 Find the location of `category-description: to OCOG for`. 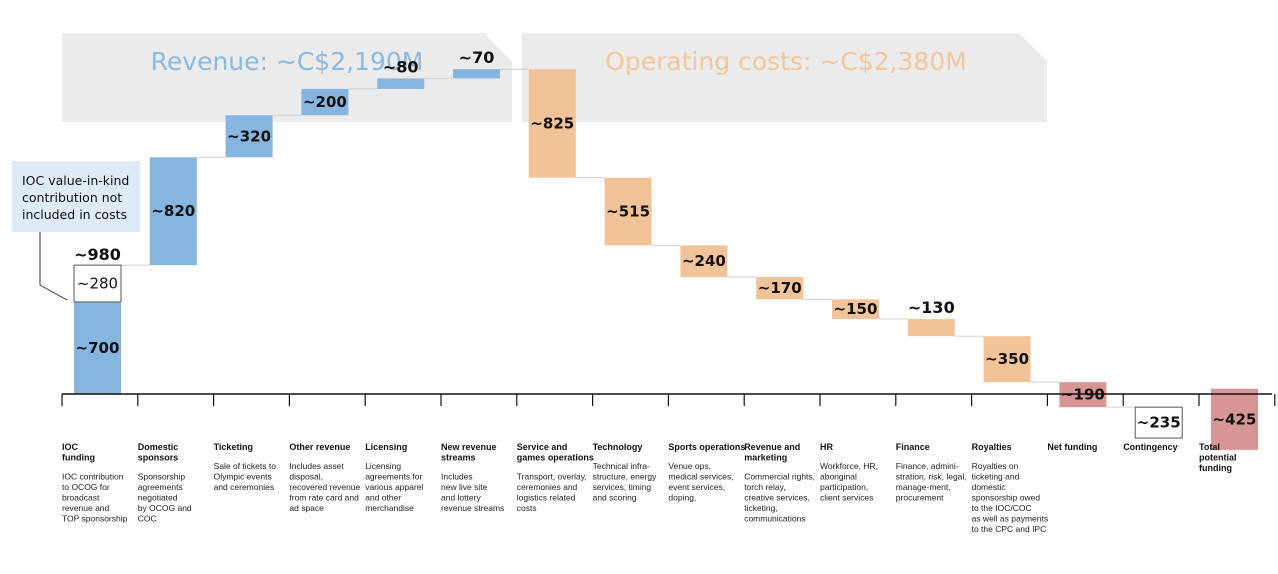

category-description: to OCOG for is located at coordinates (86, 487).